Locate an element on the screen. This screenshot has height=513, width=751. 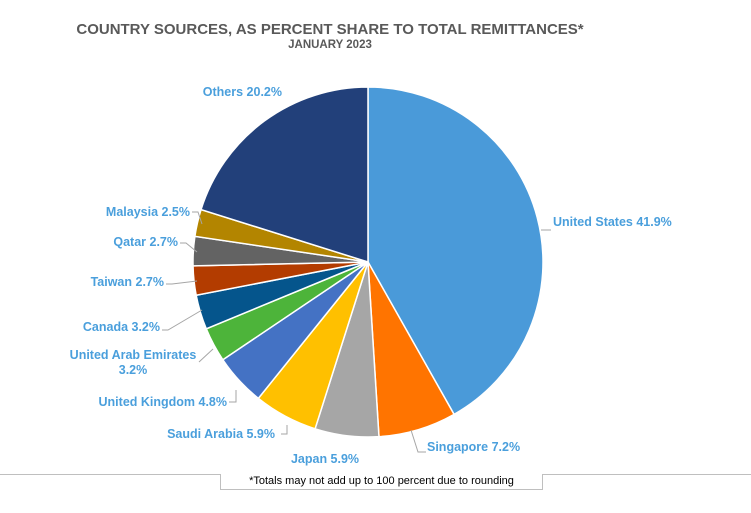
slice-label-united-states: United States 41.9% is located at coordinates (612, 222).